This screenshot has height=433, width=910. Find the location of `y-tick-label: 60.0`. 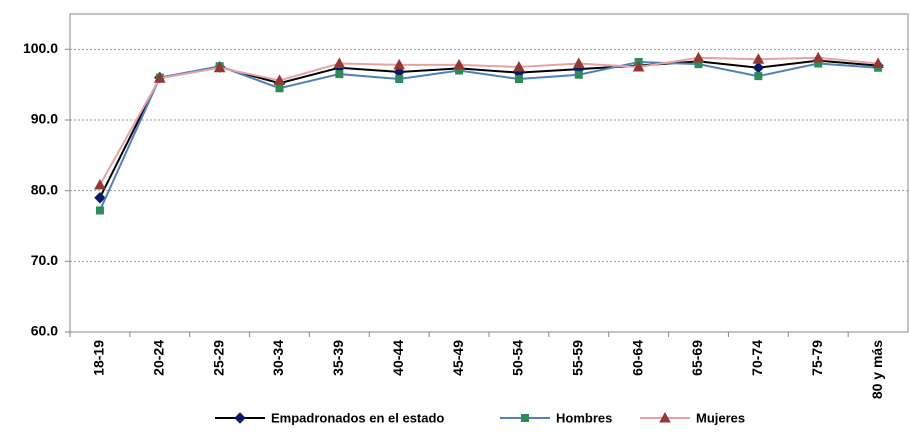

y-tick-label: 60.0 is located at coordinates (44, 331).